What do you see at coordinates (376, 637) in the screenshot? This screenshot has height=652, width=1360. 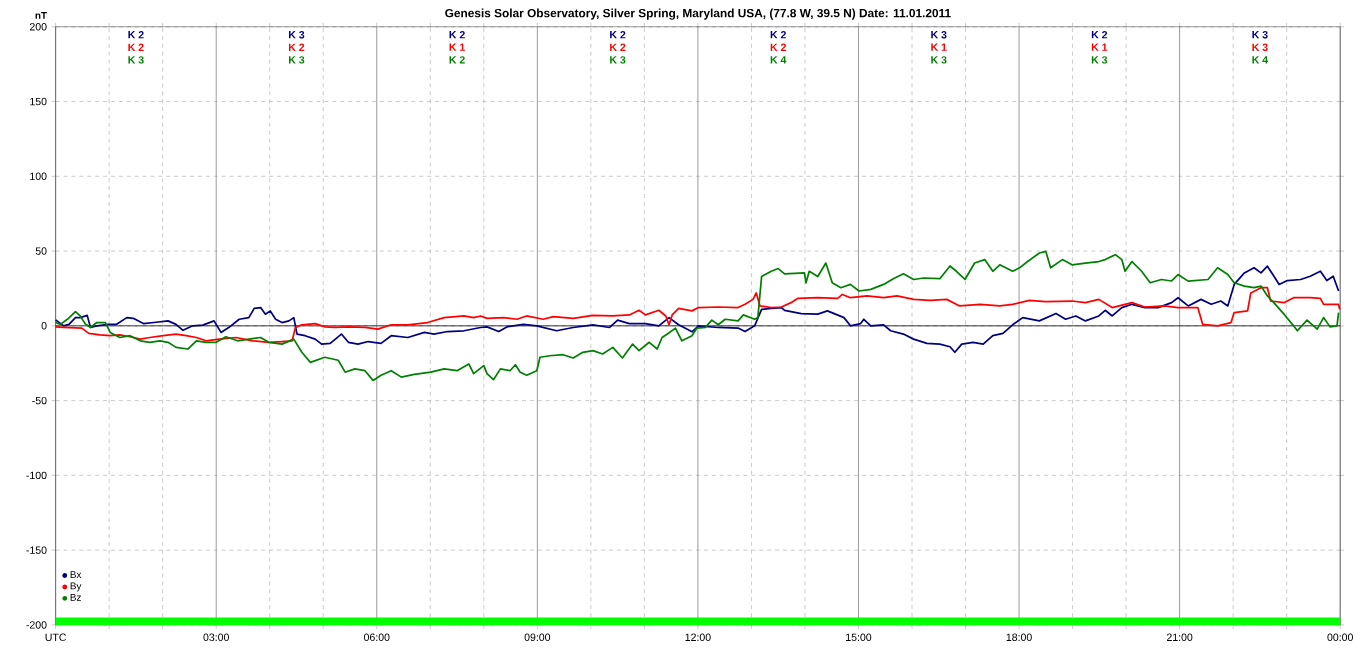 I see `x-tick-label: 06:00` at bounding box center [376, 637].